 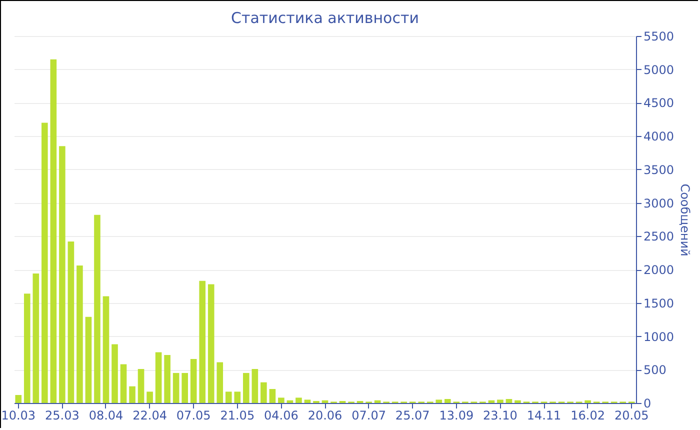 I want to click on x-tick-label: 07.07, so click(x=369, y=415).